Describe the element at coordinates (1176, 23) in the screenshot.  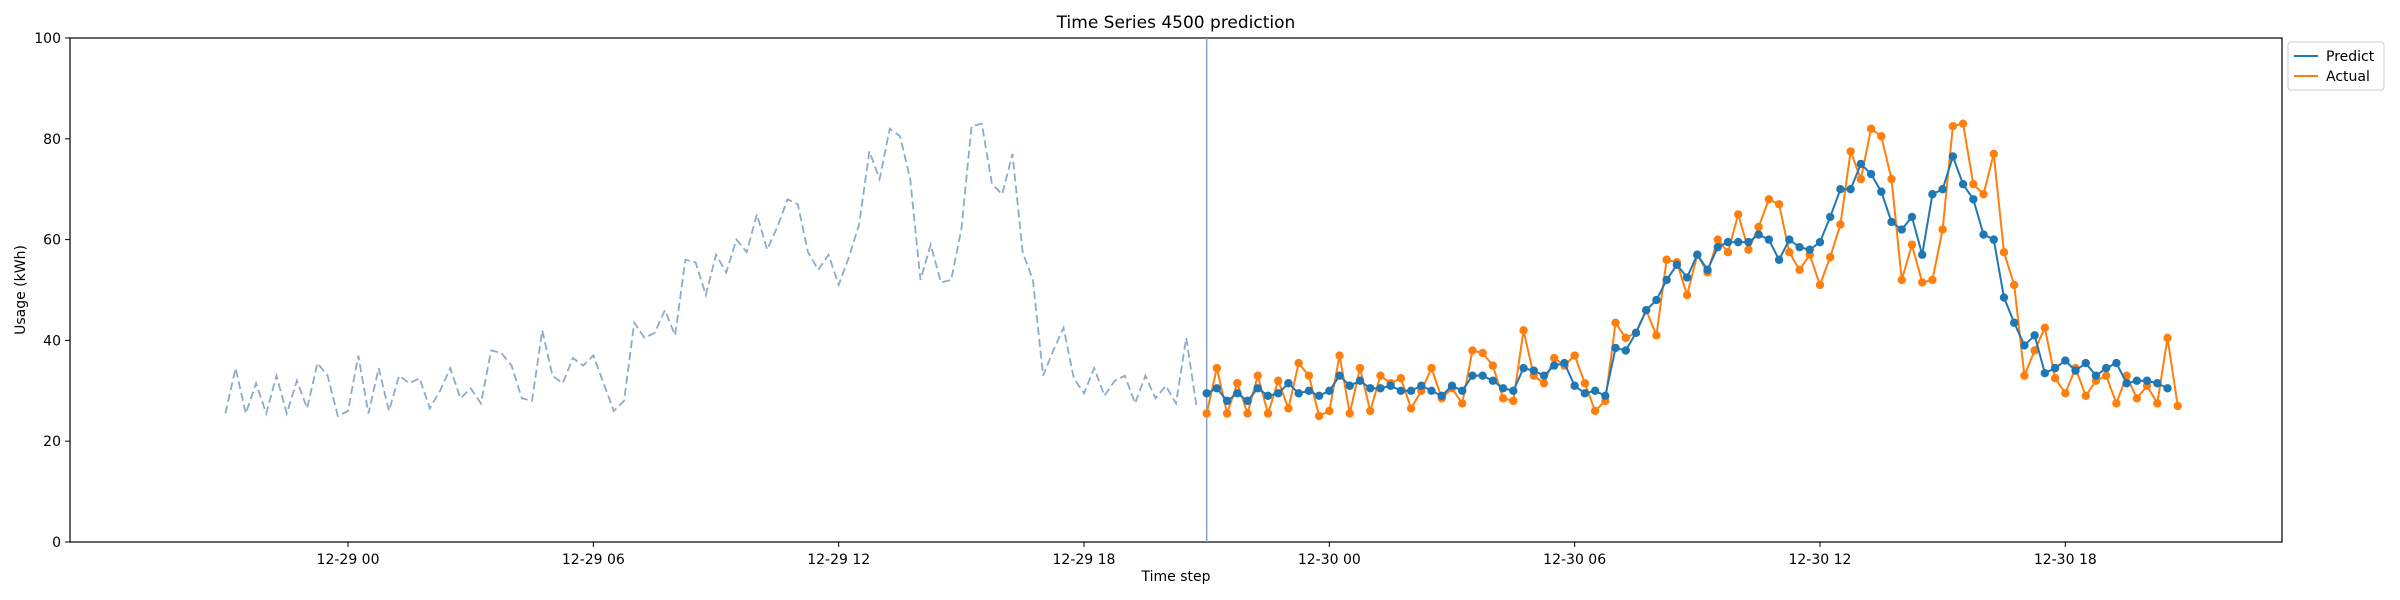
I see `chart-title: Time Series 4500 prediction` at that location.